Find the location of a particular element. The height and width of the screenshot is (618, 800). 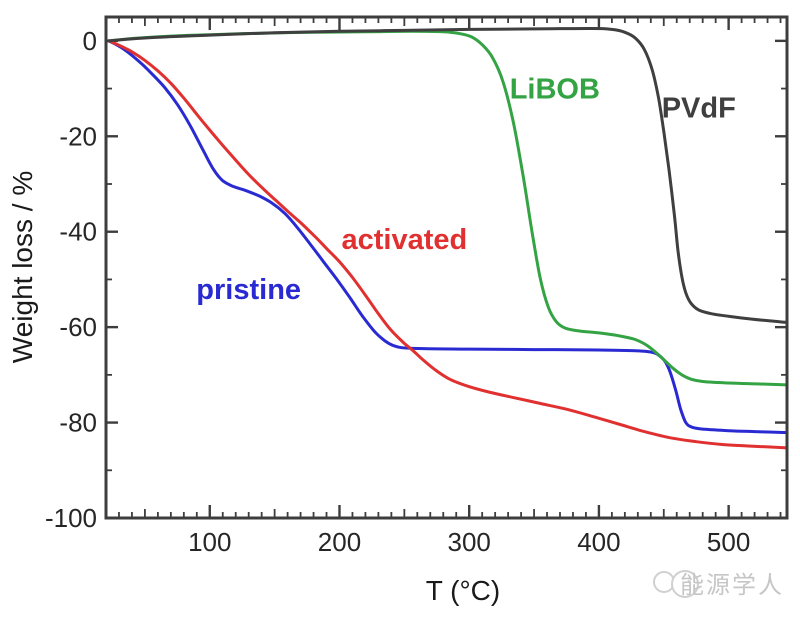

x-axis-title: T (°C) is located at coordinates (463, 590).